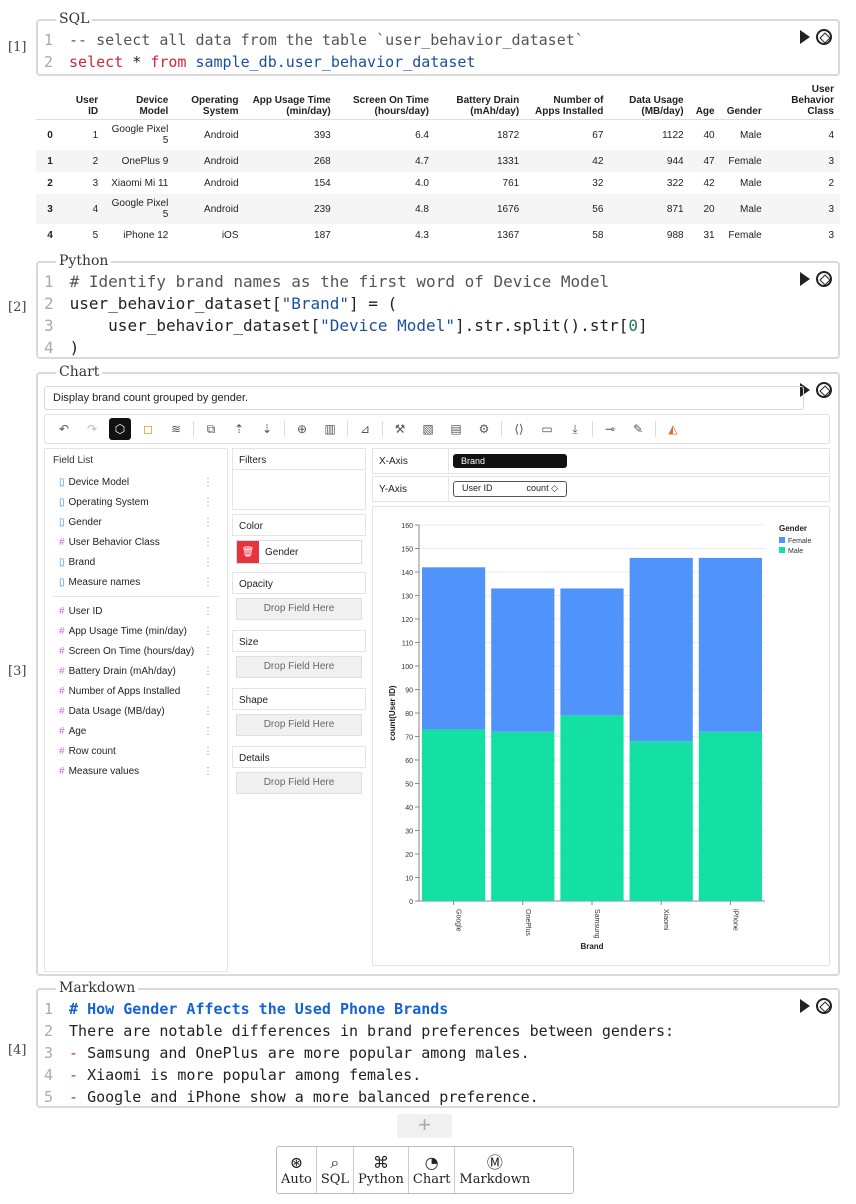  I want to click on table-header: Battery Drain (mAh/day), so click(480, 101).